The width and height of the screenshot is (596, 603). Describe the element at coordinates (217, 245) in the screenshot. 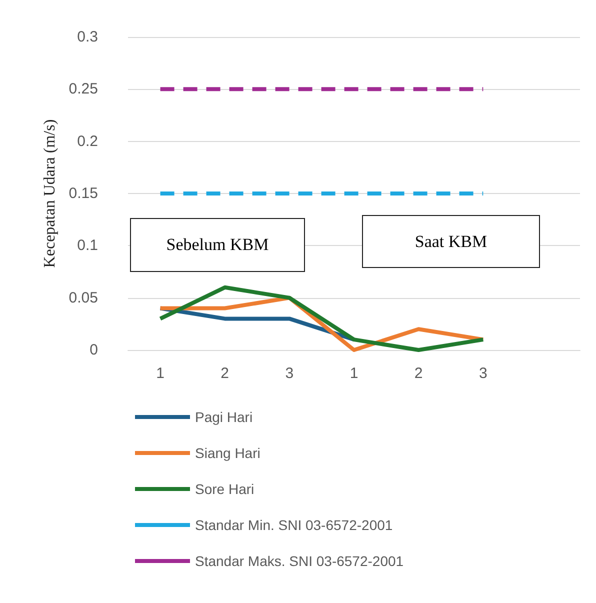

I see `text-box: Sebelum KBM` at that location.